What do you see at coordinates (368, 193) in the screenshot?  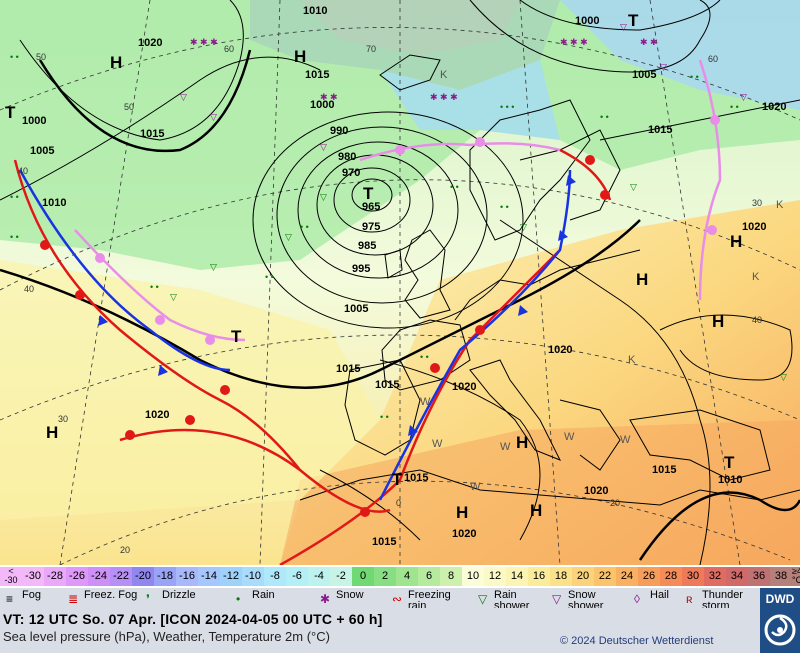 I see `low-north-atlantic: T` at bounding box center [368, 193].